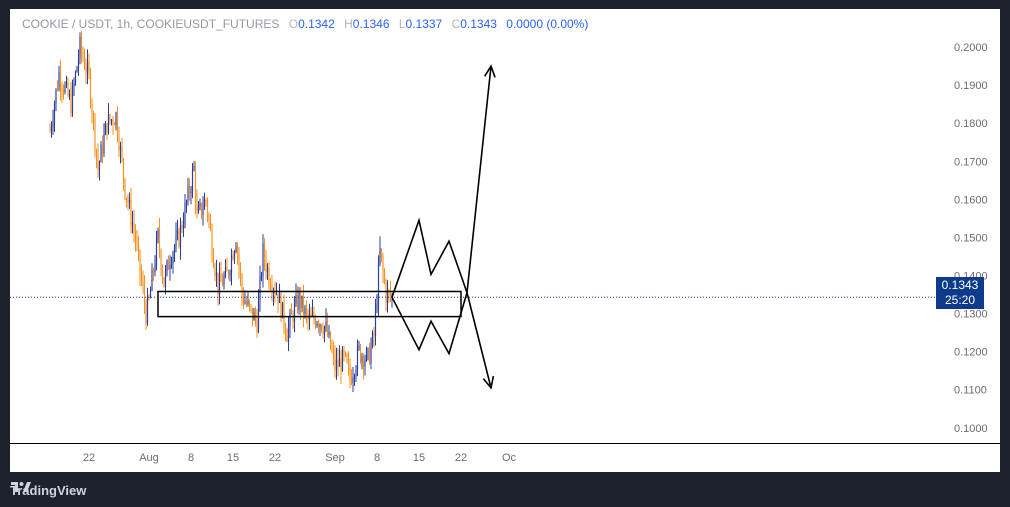  Describe the element at coordinates (509, 458) in the screenshot. I see `x-tick-label: Oc` at that location.